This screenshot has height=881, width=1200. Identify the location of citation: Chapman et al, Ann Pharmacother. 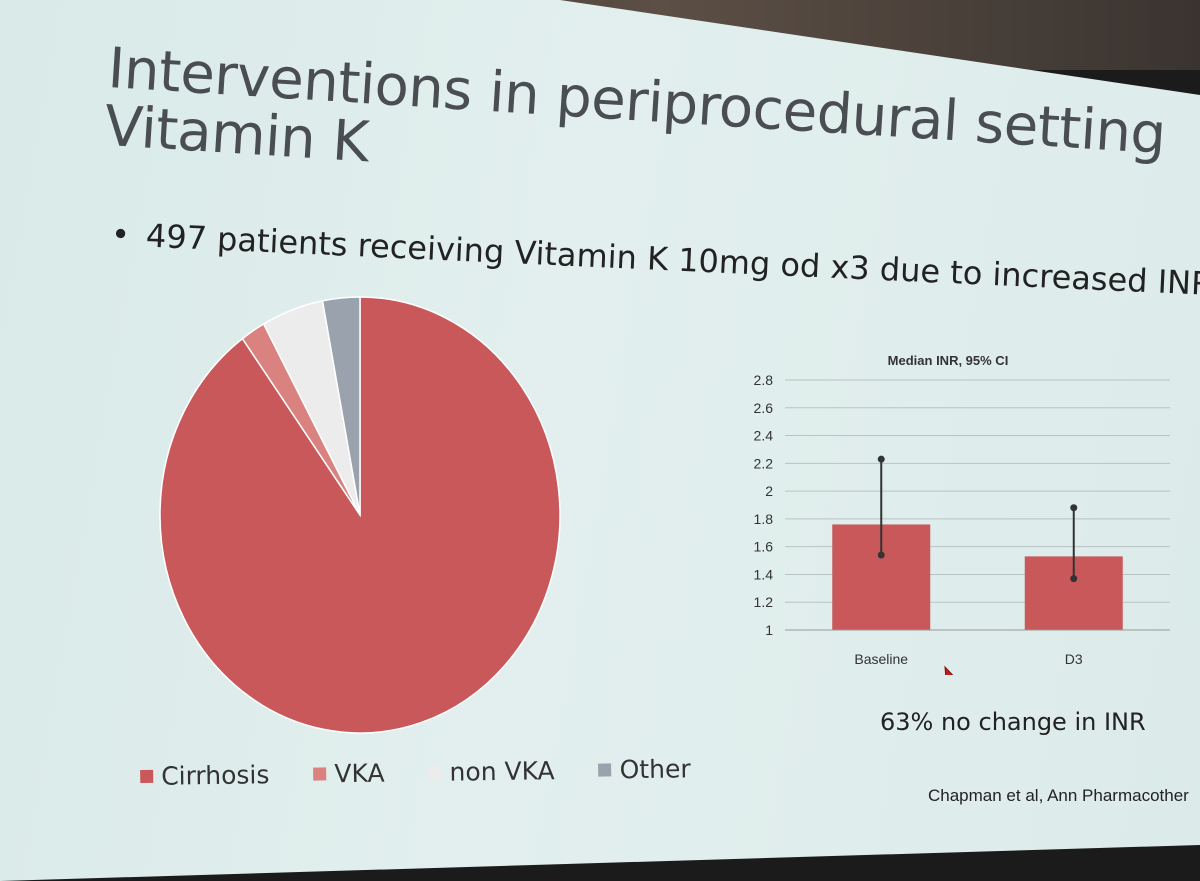
(1058, 795).